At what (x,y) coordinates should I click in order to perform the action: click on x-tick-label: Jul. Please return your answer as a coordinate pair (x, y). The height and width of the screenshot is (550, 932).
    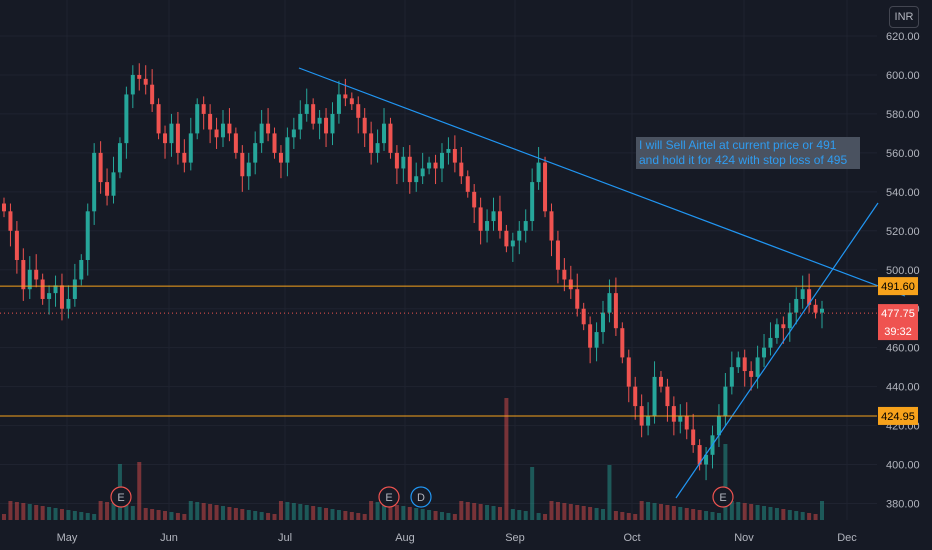
    Looking at the image, I should click on (285, 538).